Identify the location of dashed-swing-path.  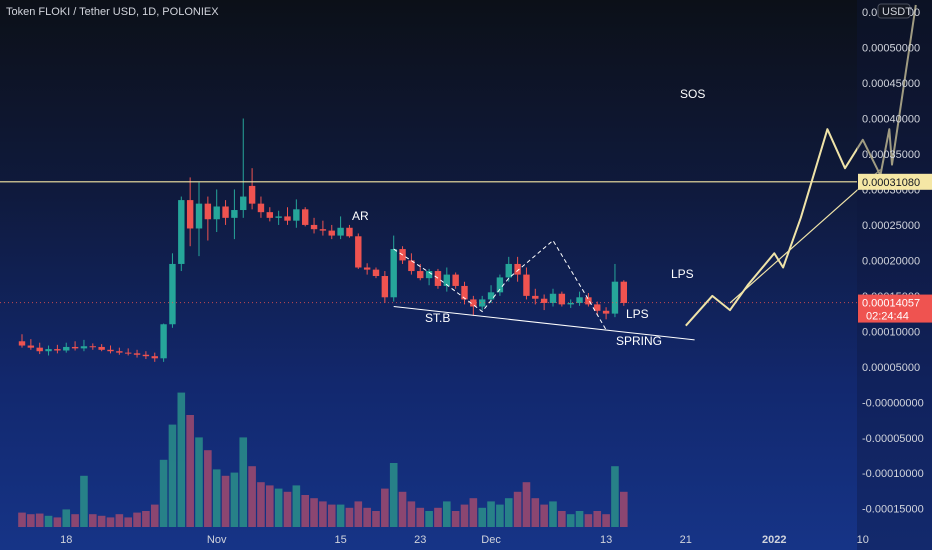
(500, 285).